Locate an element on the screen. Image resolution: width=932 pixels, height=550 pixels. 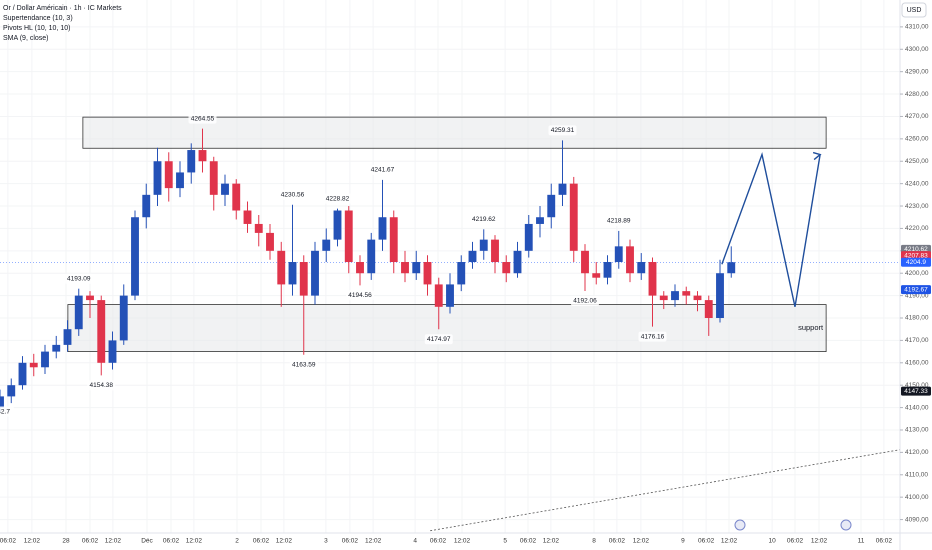
pivot-label: 4192.06 is located at coordinates (585, 301).